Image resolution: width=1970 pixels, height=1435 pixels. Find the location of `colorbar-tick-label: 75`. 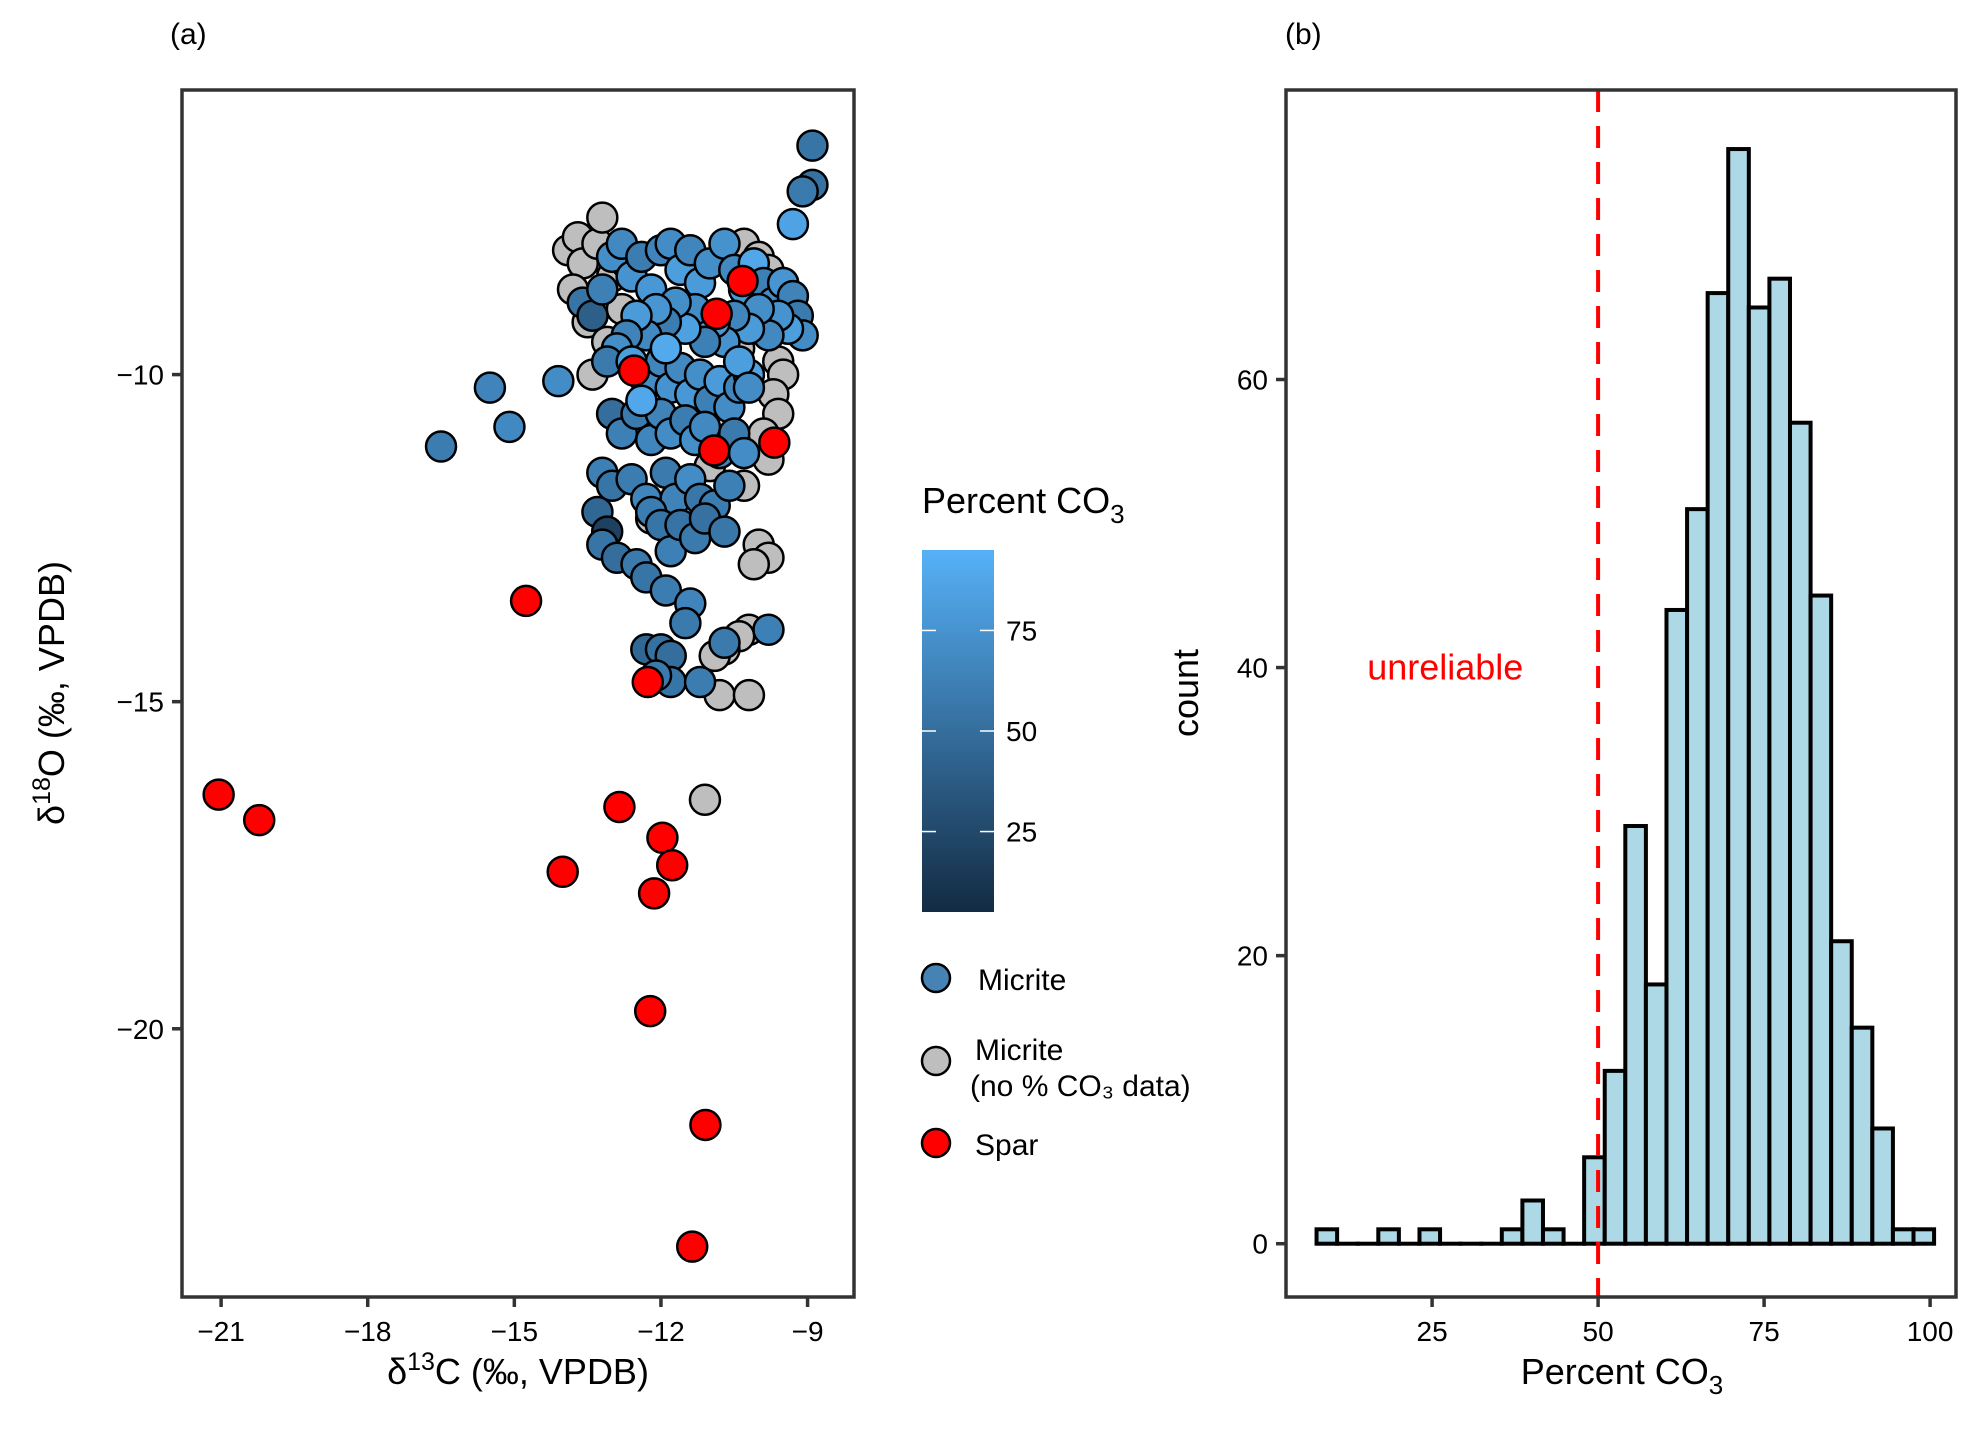

colorbar-tick-label: 75 is located at coordinates (1021, 630).